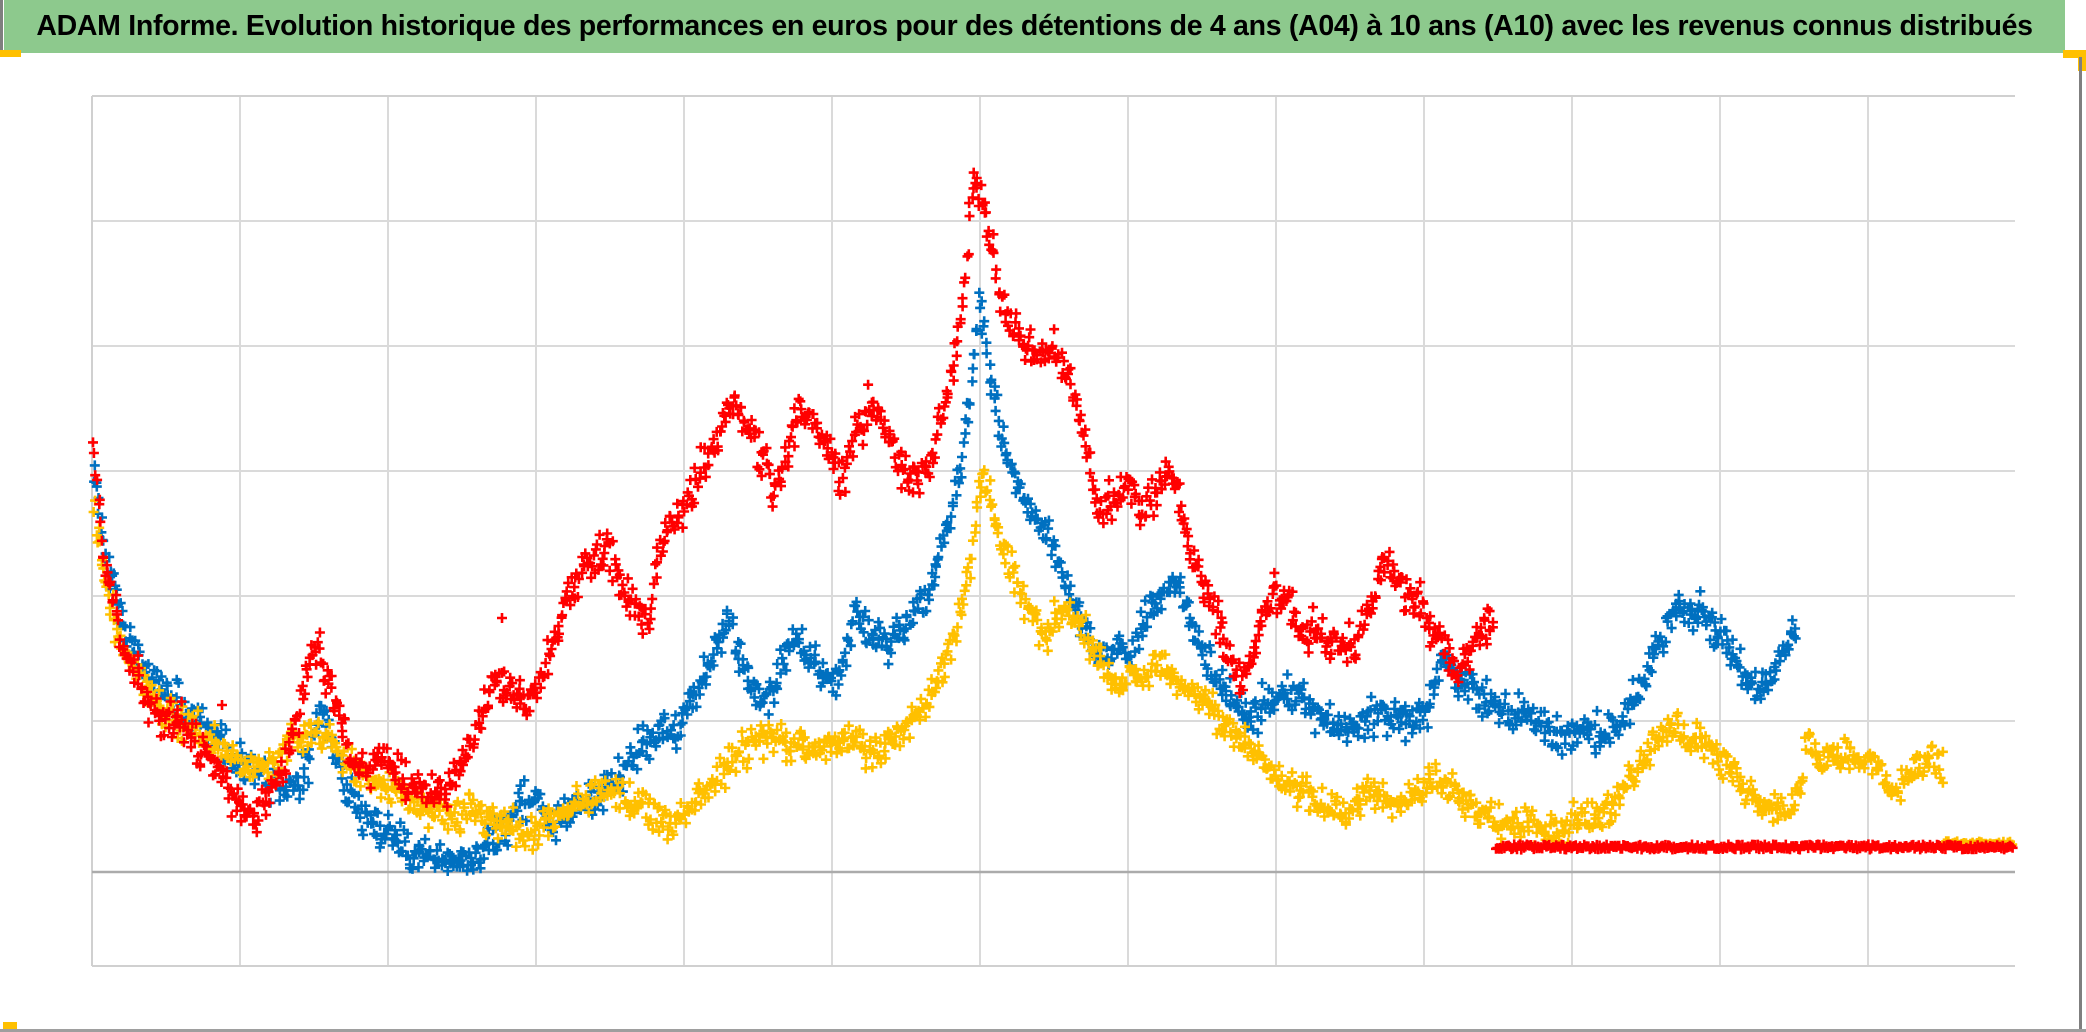 The width and height of the screenshot is (2086, 1032). I want to click on selection-handle-top-right-v, so click(2082, 60).